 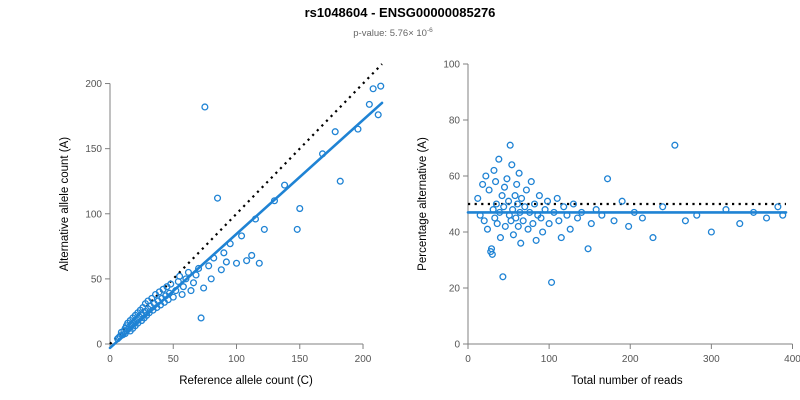 What do you see at coordinates (65, 204) in the screenshot?
I see `y-axis-title: Alternative allele count (A)` at bounding box center [65, 204].